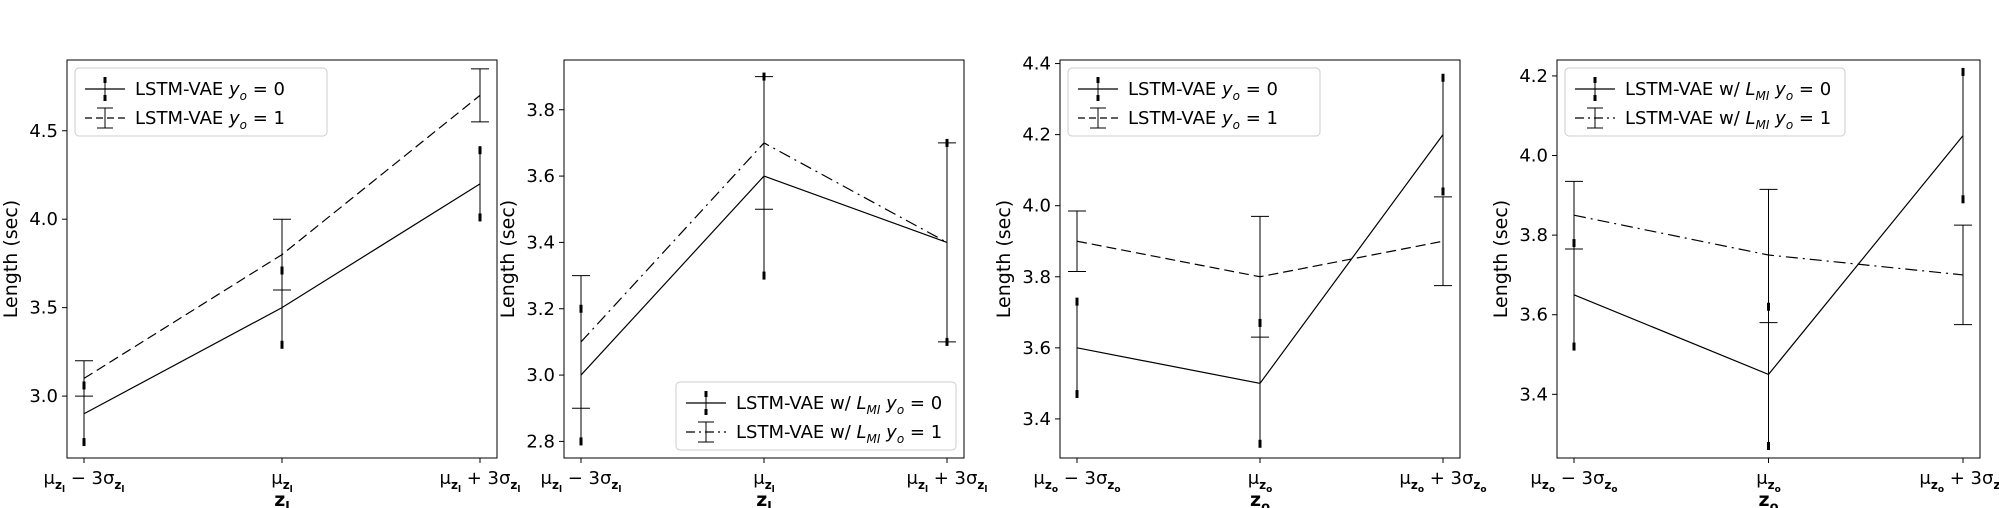  What do you see at coordinates (540, 309) in the screenshot?
I see `y-tick-label: 3.2` at bounding box center [540, 309].